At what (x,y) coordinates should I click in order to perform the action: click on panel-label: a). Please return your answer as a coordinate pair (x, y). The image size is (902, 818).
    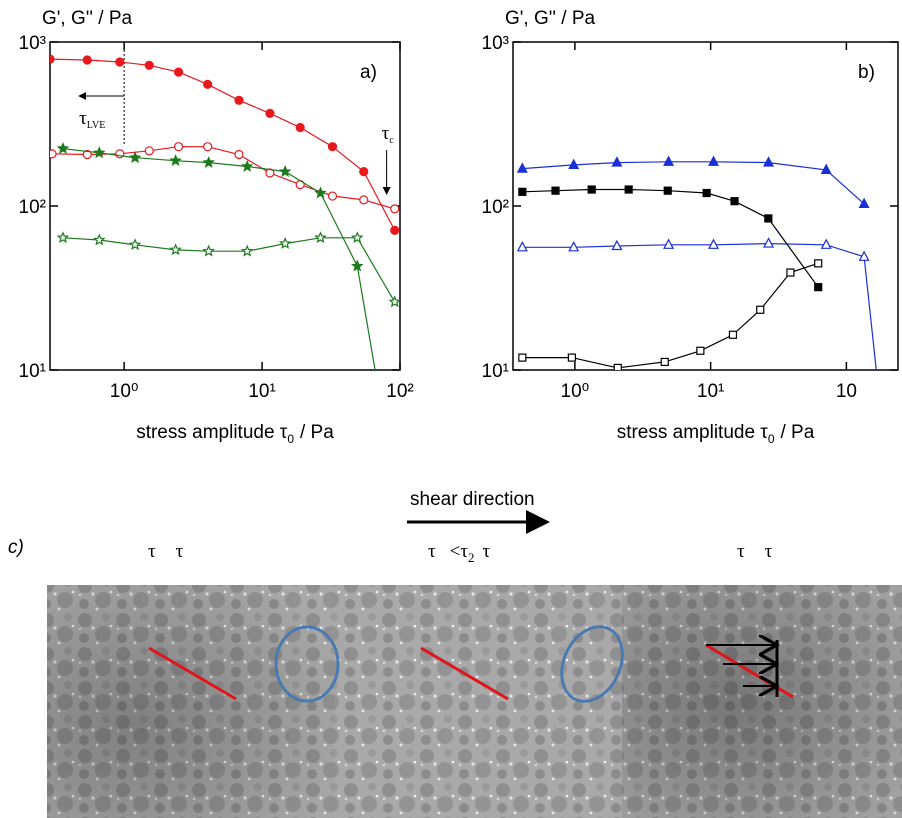
    Looking at the image, I should click on (368, 72).